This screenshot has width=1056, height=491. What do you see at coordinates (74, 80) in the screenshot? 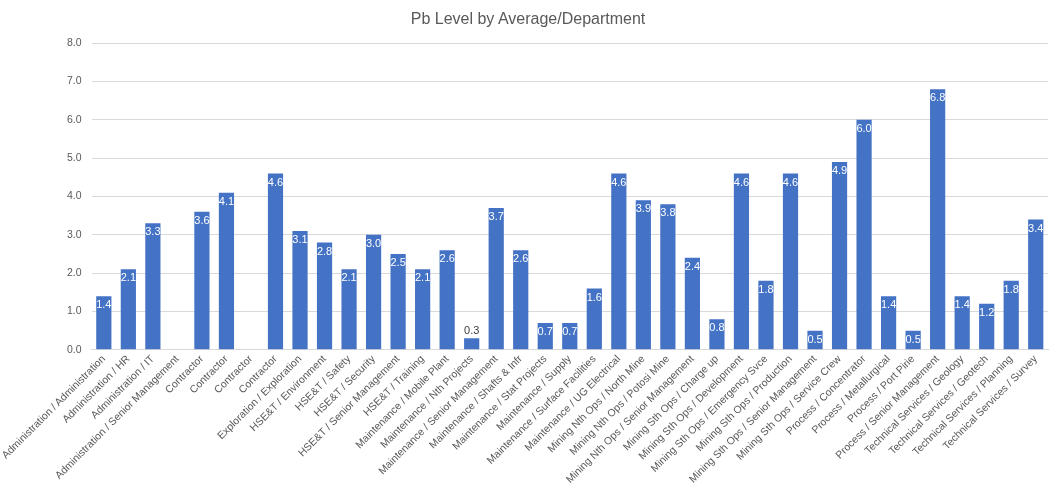
I see `y-tick-label: 7.0` at bounding box center [74, 80].